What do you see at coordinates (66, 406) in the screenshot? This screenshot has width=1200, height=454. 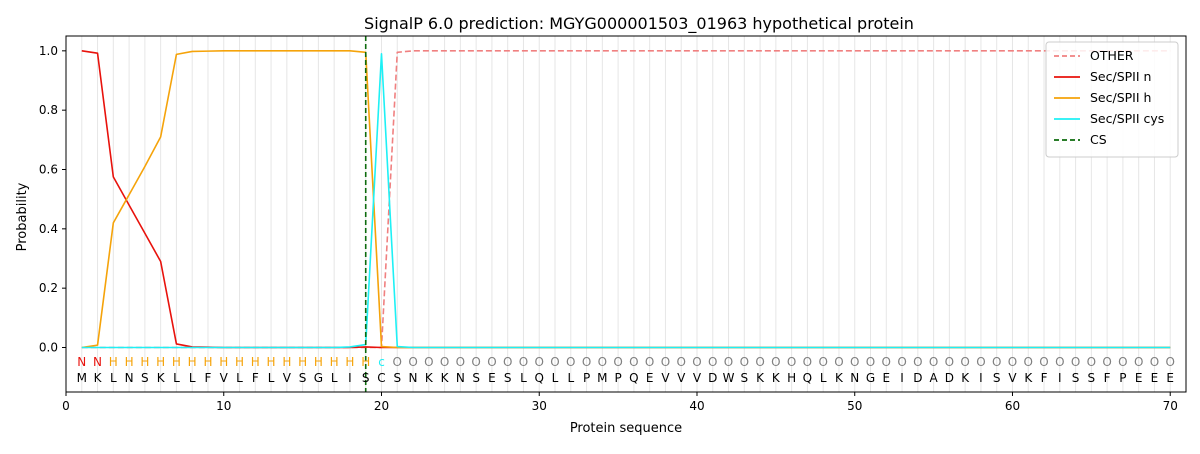 I see `x-tick-label: 0` at bounding box center [66, 406].